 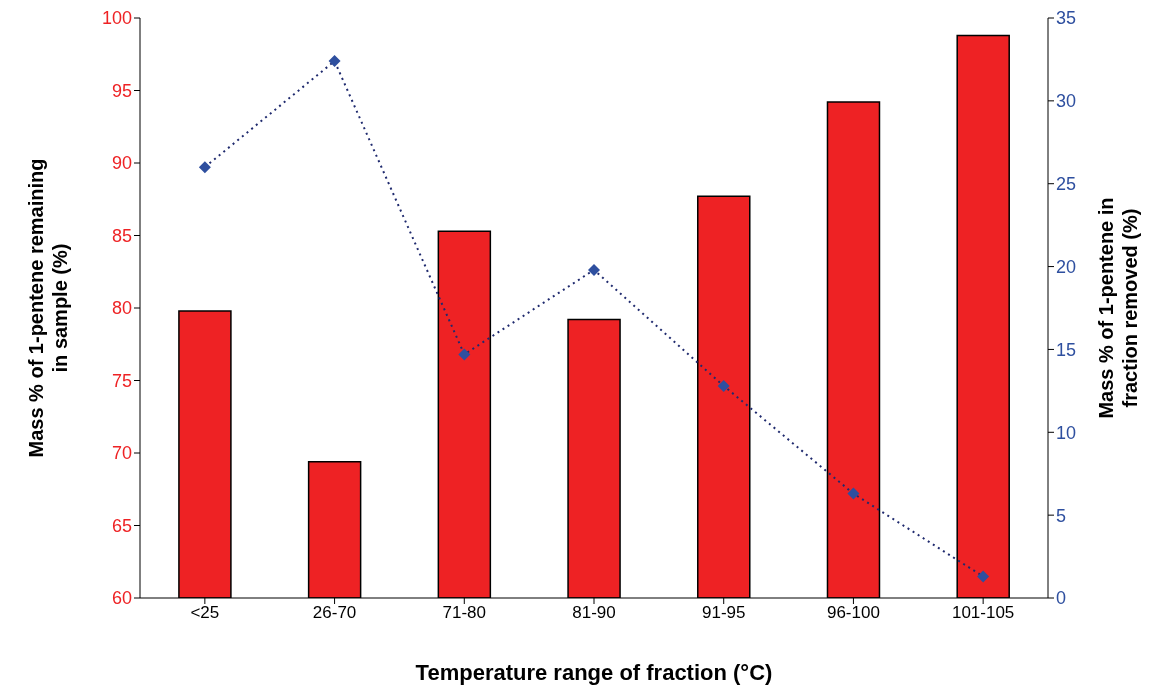 What do you see at coordinates (121, 235) in the screenshot?
I see `y-tick-label: 85` at bounding box center [121, 235].